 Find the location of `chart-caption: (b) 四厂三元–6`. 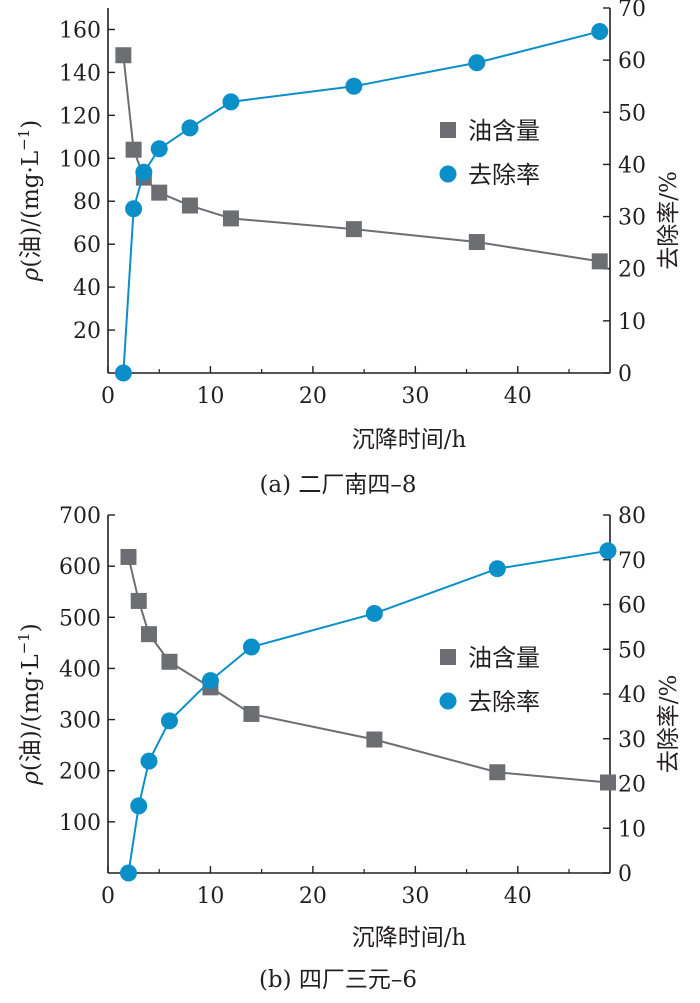

chart-caption: (b) 四厂三元–6 is located at coordinates (338, 980).